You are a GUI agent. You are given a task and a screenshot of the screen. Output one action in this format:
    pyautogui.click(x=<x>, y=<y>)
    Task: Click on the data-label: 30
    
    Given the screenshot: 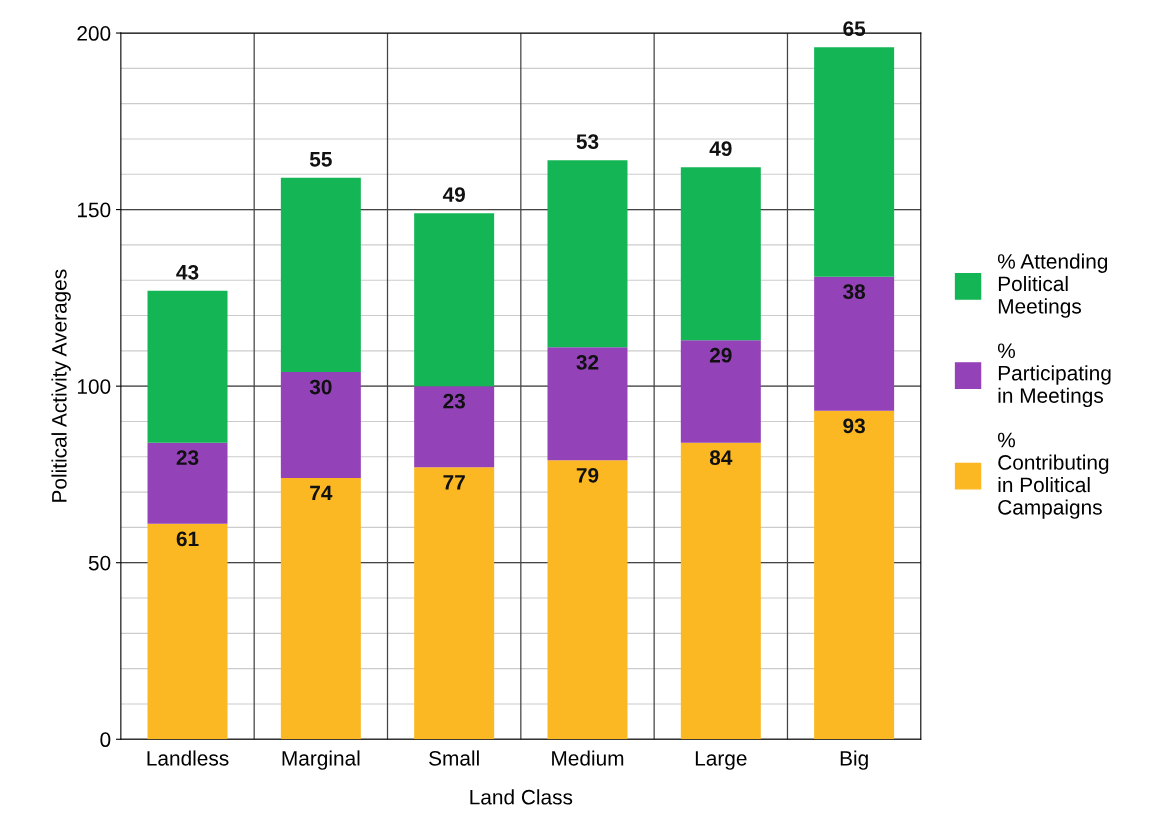 What is the action you would take?
    pyautogui.click(x=320, y=387)
    